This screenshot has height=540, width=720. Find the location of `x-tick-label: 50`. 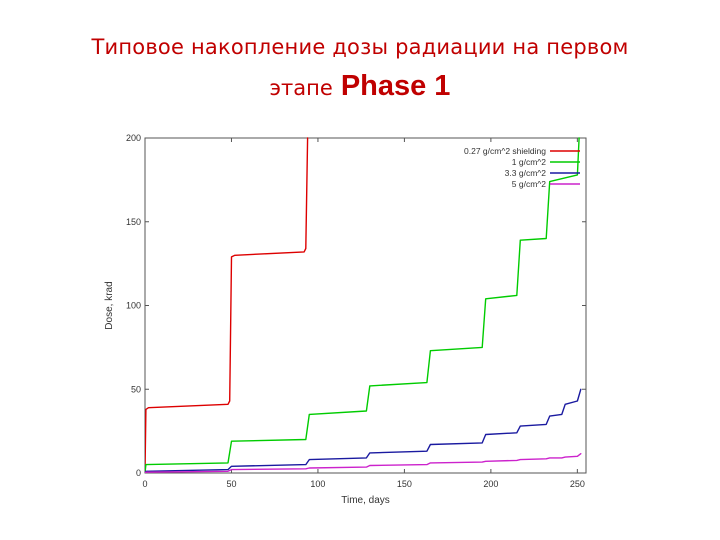

x-tick-label: 50 is located at coordinates (231, 484).